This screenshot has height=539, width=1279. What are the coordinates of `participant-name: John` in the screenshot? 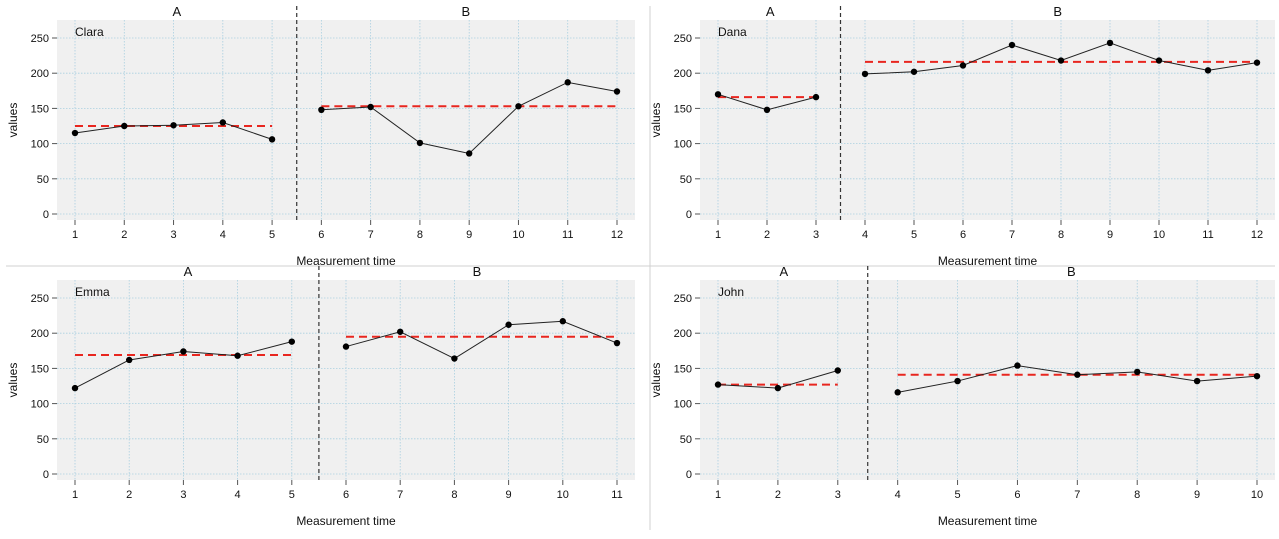 It's located at (731, 292).